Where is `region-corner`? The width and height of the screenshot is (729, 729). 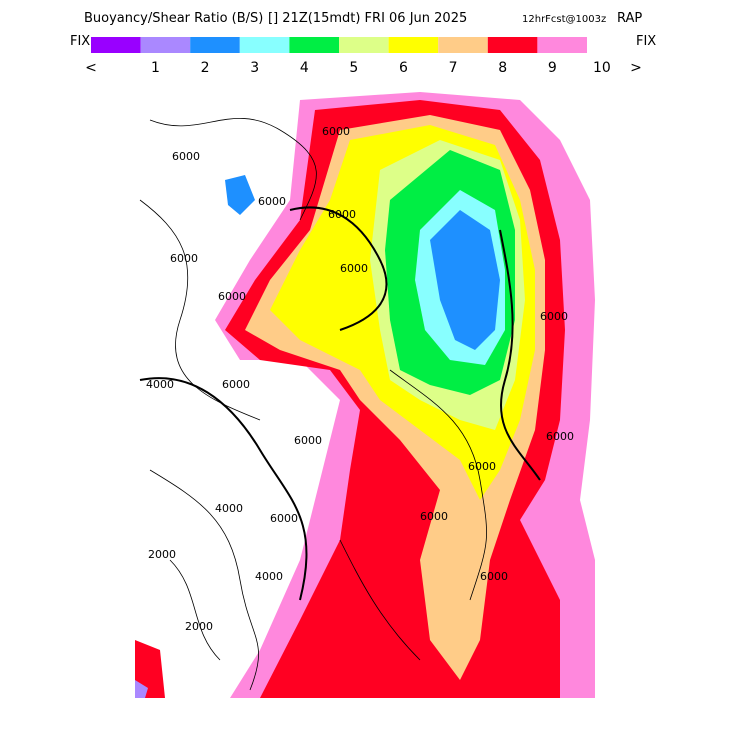 region-corner is located at coordinates (150, 669).